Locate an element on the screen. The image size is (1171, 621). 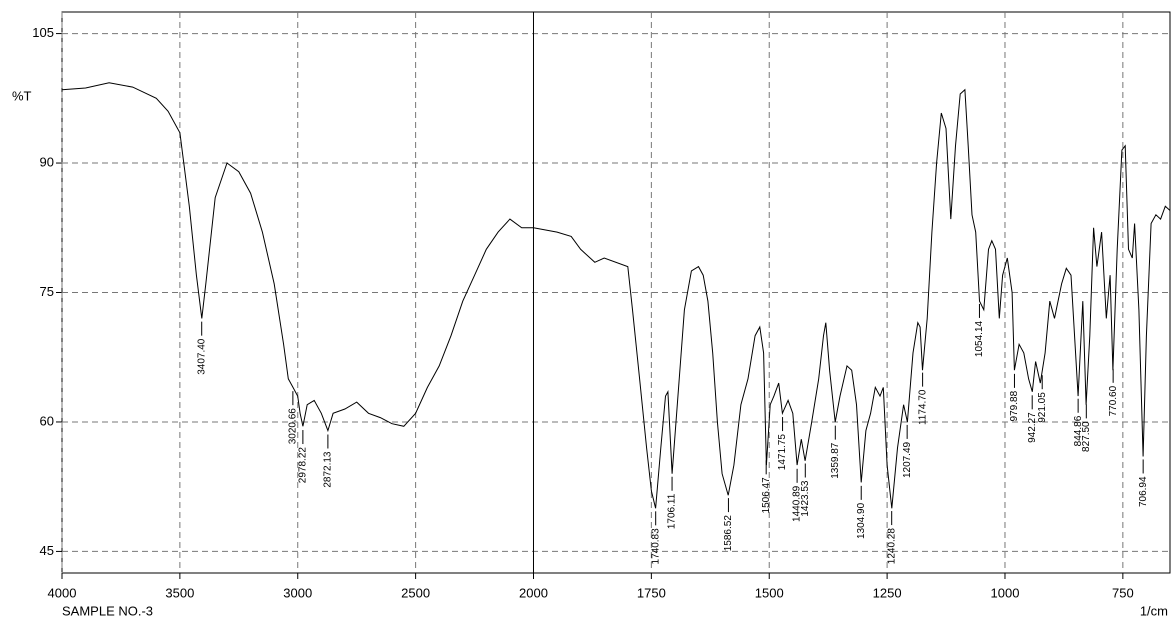
y-tick-label: 105 is located at coordinates (43, 32).